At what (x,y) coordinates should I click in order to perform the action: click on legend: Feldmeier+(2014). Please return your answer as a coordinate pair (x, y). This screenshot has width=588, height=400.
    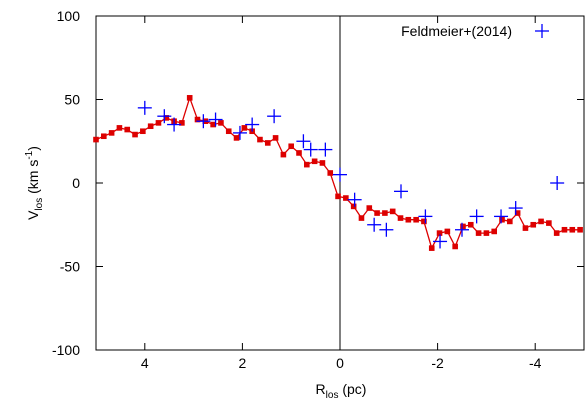
    Looking at the image, I should click on (475, 31).